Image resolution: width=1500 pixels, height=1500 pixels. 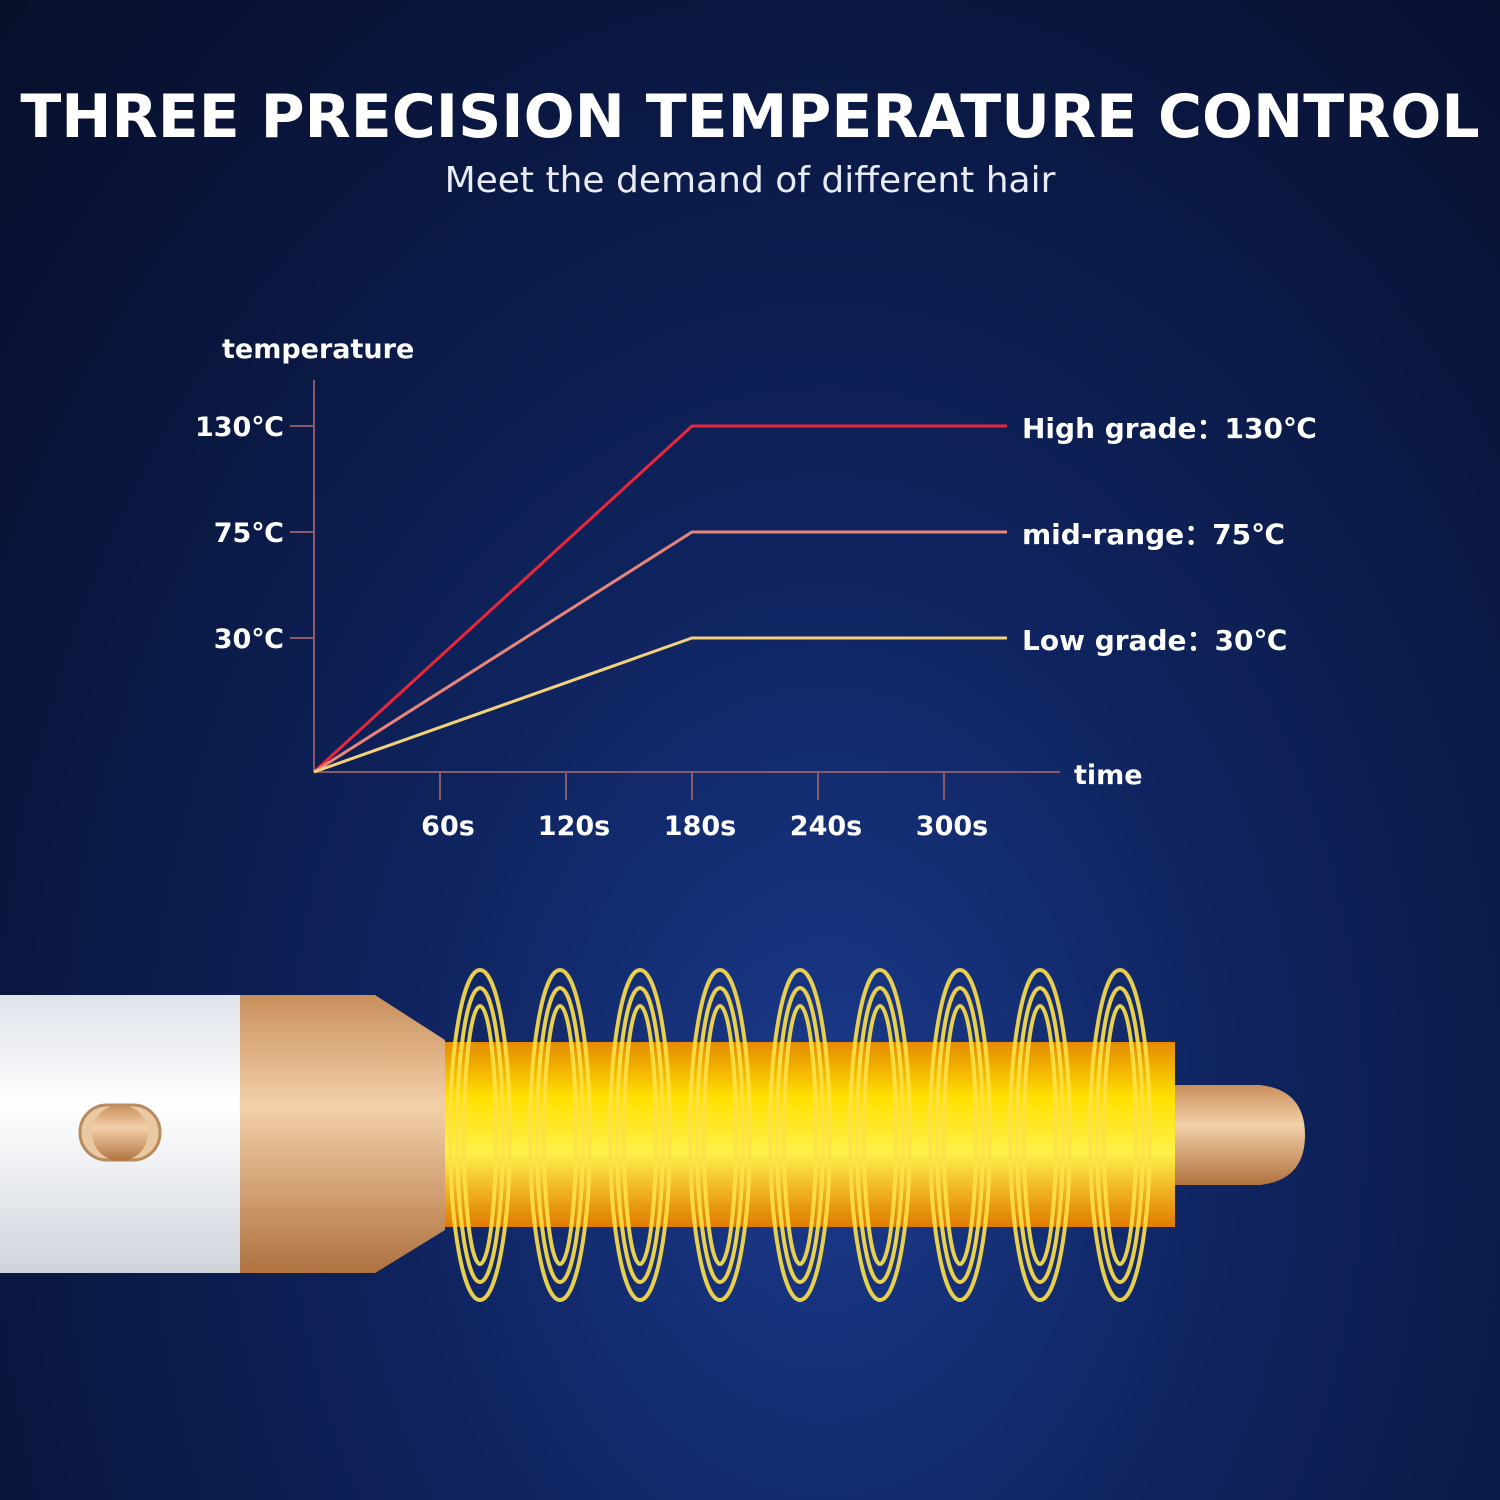 What do you see at coordinates (952, 826) in the screenshot?
I see `x-tick-label: 300s` at bounding box center [952, 826].